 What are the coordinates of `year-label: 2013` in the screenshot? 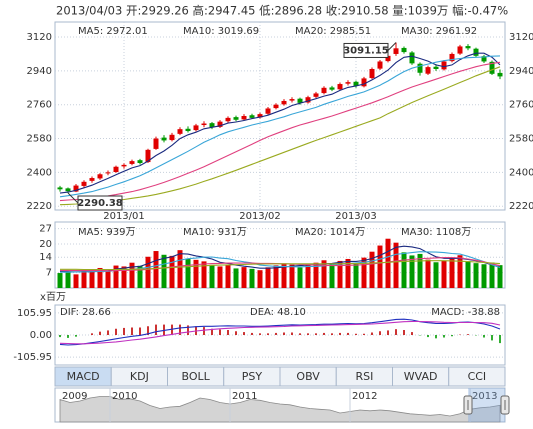 It's located at (484, 396).